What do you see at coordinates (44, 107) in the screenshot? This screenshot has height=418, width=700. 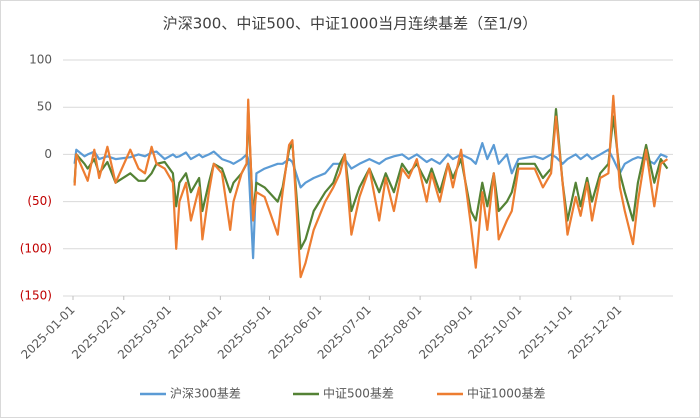 I see `y-tick-label: 50` at bounding box center [44, 107].